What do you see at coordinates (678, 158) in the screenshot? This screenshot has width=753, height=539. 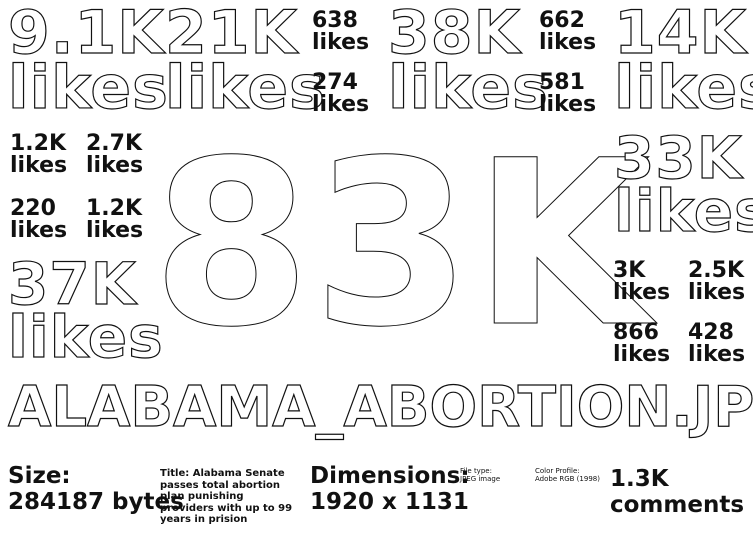 I see `like-count: 33K` at bounding box center [678, 158].